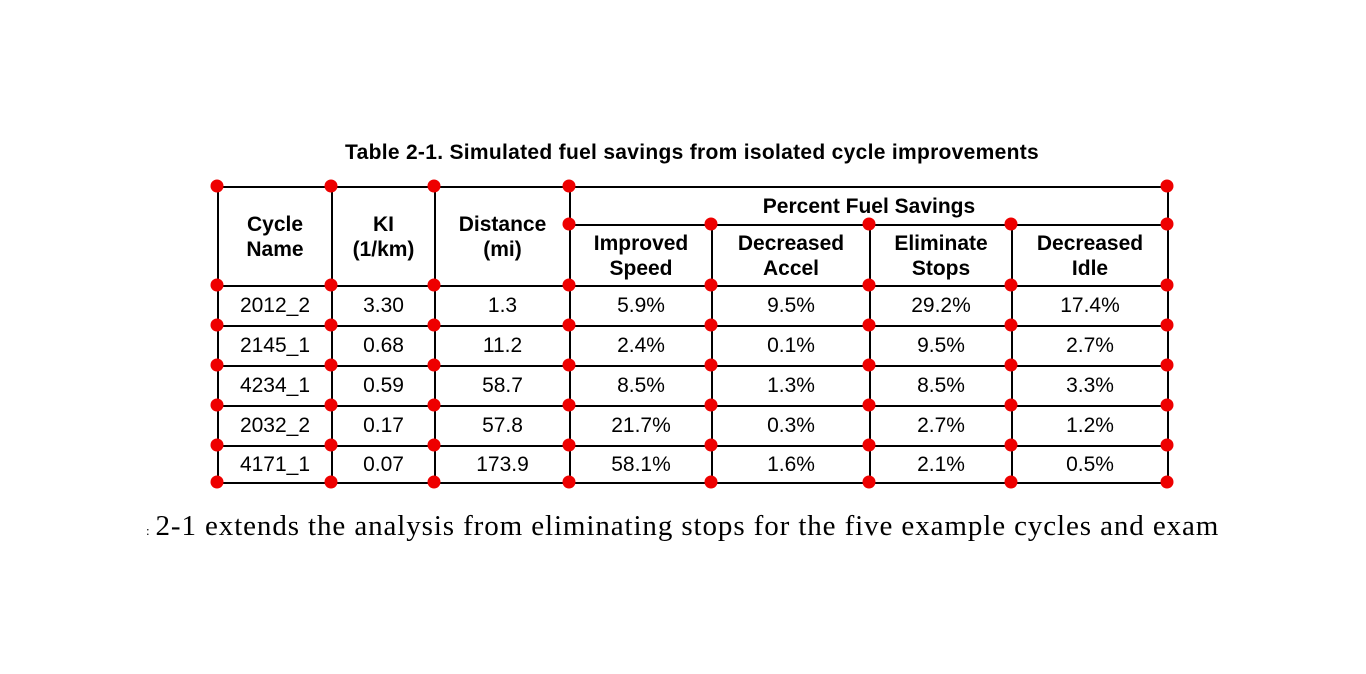 This screenshot has height=674, width=1366. Describe the element at coordinates (791, 426) in the screenshot. I see `table-cell: 0.3%` at that location.